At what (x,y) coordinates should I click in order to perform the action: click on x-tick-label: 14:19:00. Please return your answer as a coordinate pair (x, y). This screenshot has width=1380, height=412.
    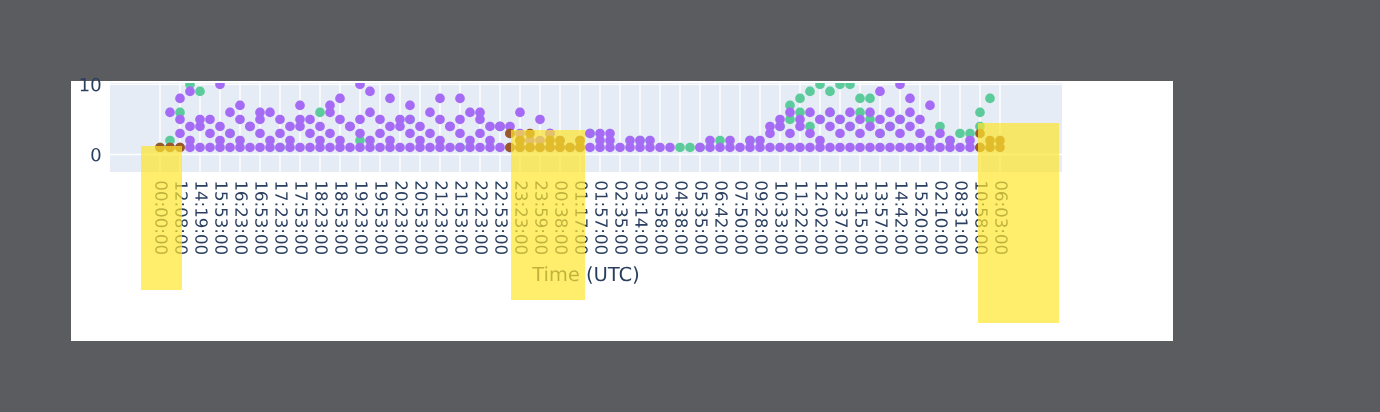
    Looking at the image, I should click on (201, 218).